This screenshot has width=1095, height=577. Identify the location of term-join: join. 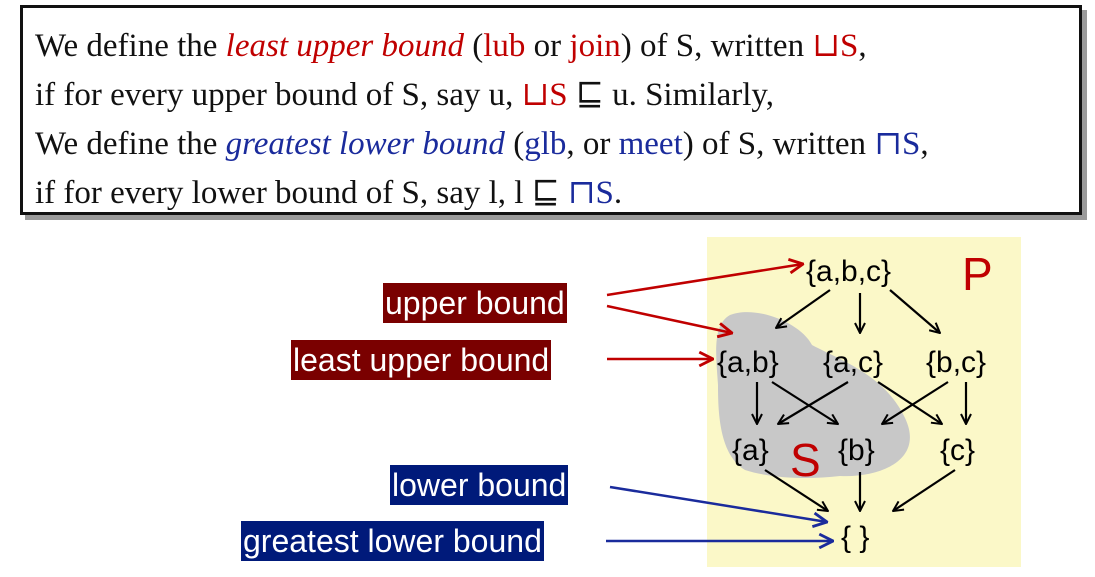
(595, 46).